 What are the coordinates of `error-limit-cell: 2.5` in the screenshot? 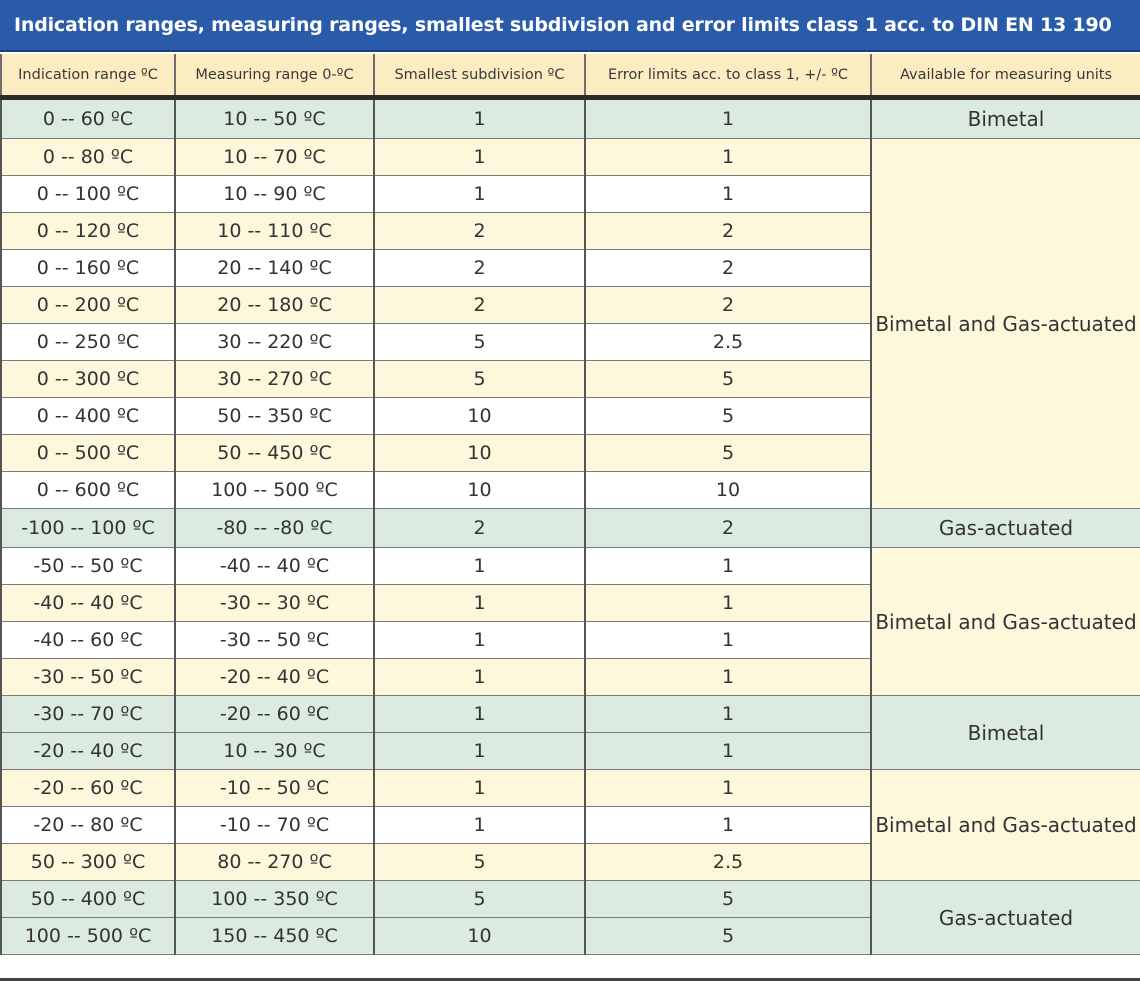 It's located at (728, 342).